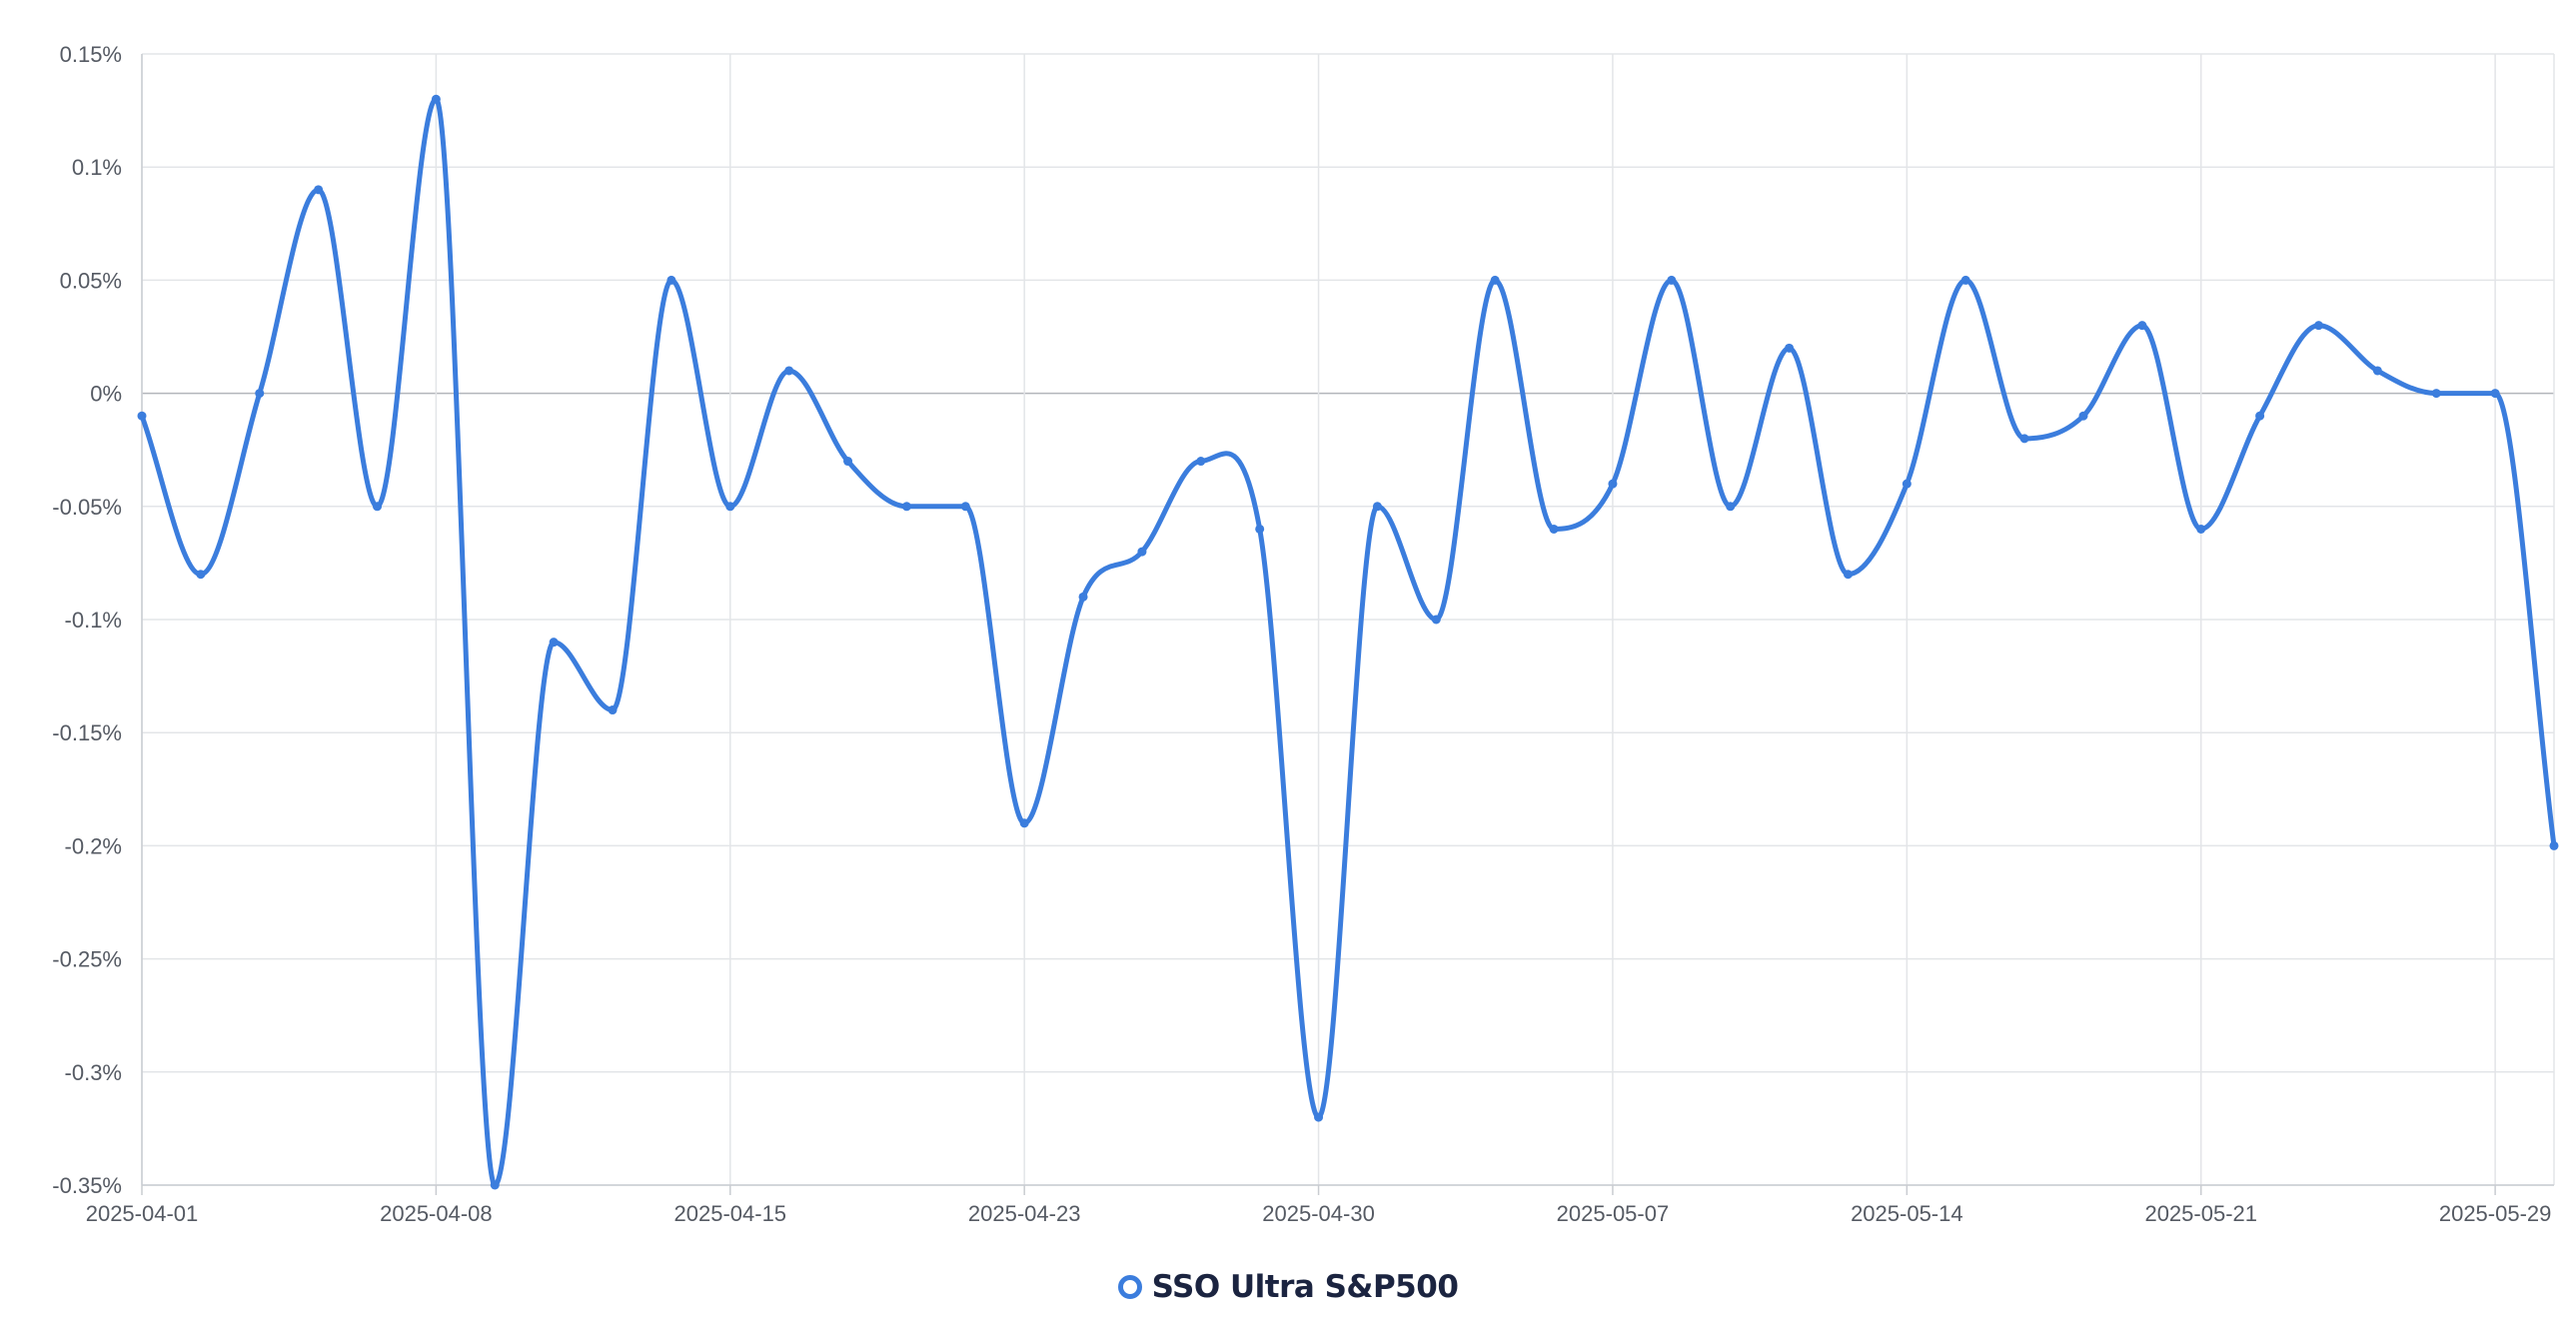  Describe the element at coordinates (2495, 1213) in the screenshot. I see `x-tick-label: 2025-05-29` at that location.